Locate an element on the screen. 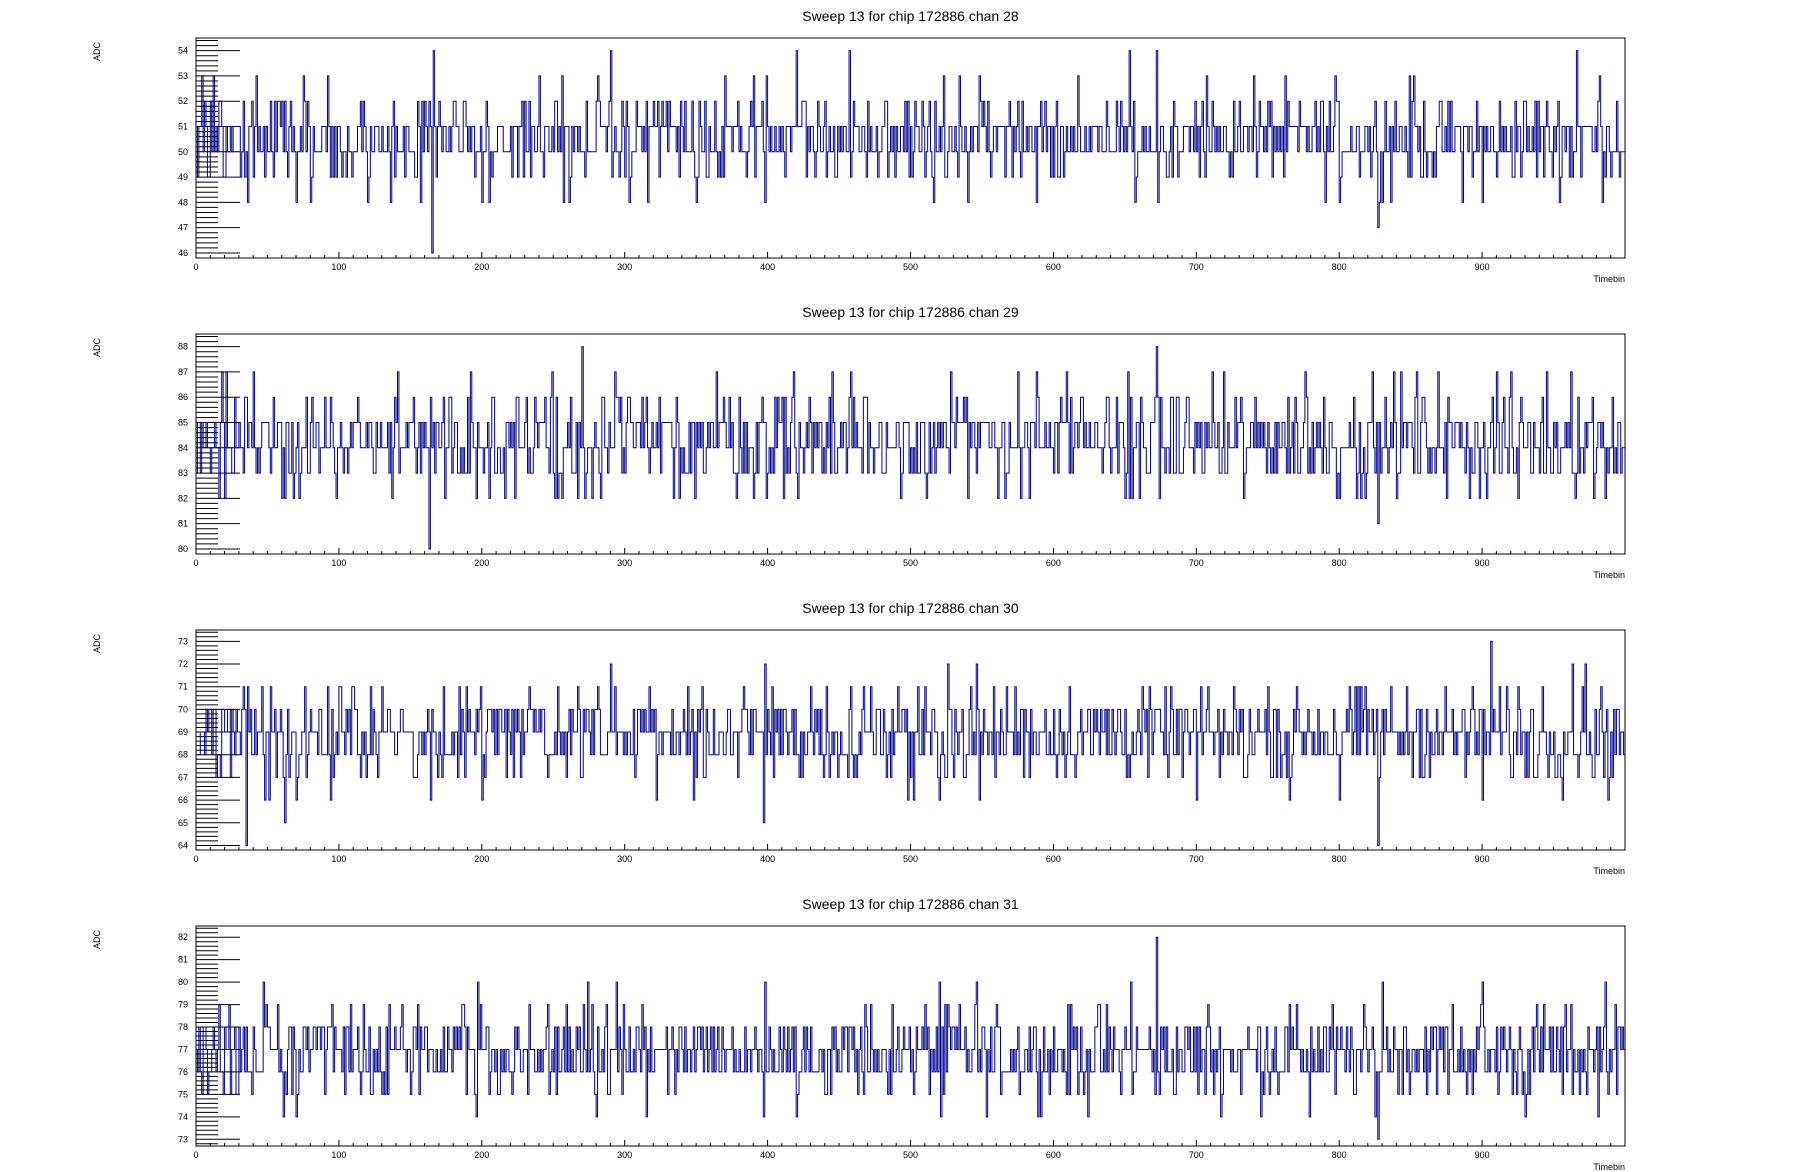 The height and width of the screenshot is (1172, 1796). y-tick-label: 74 is located at coordinates (183, 1117).